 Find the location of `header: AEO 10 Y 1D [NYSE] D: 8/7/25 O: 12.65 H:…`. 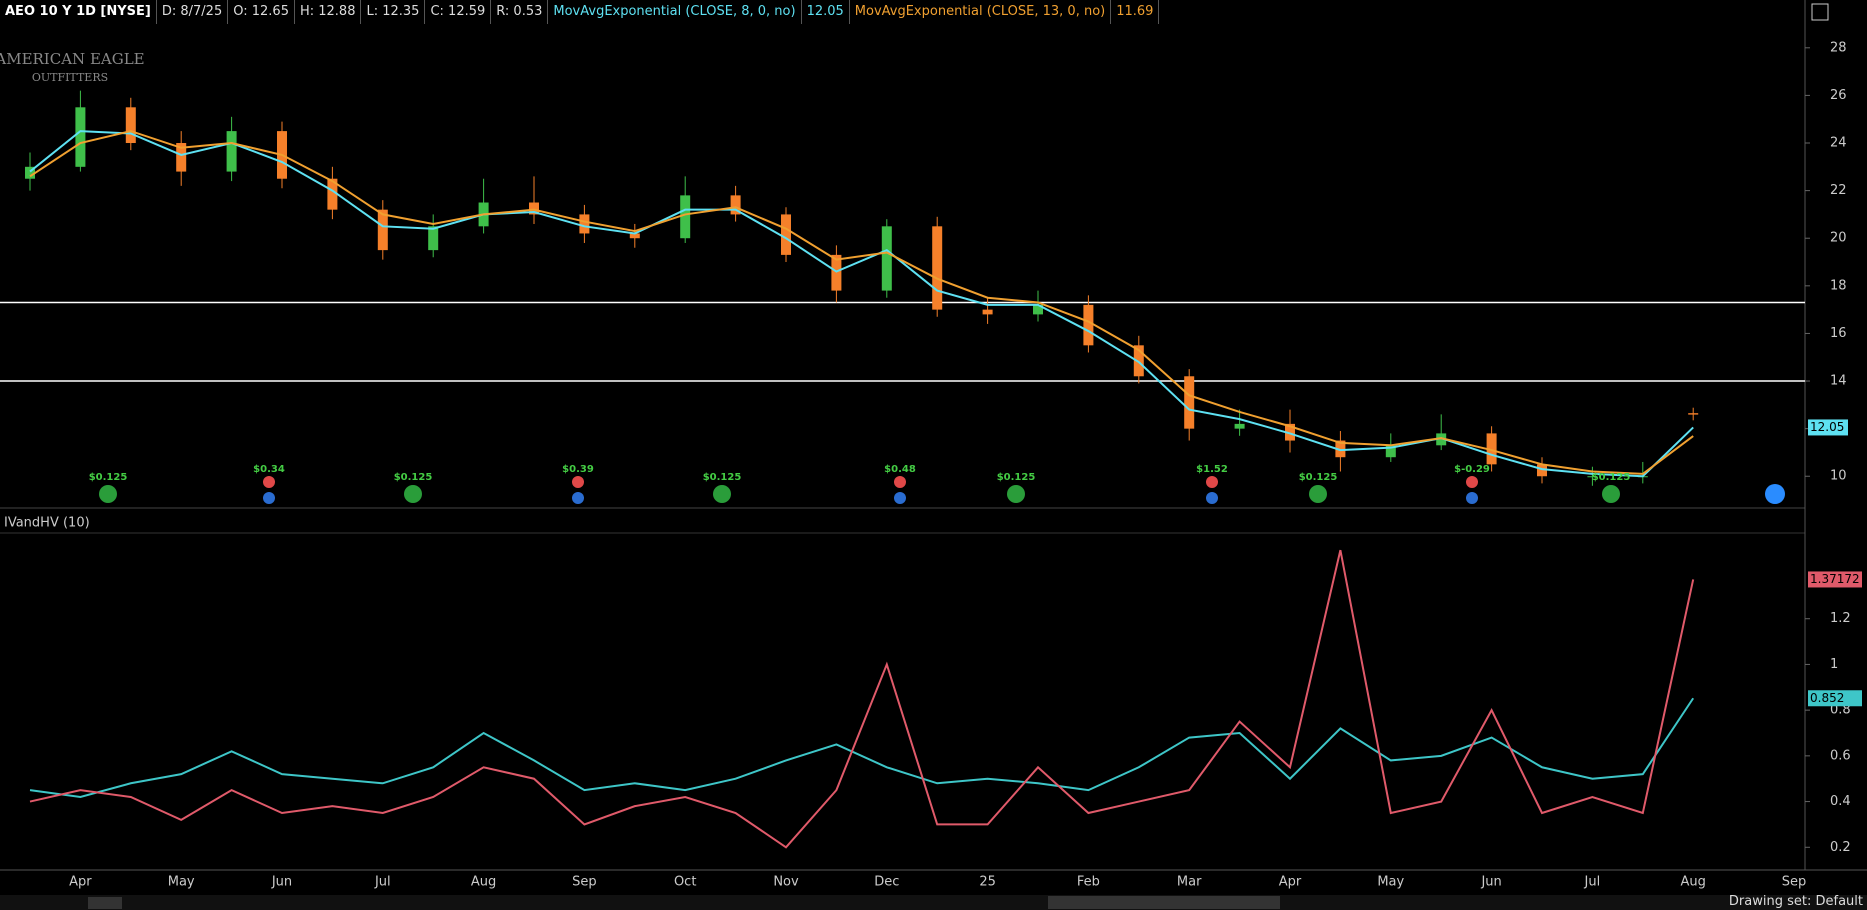

header: AEO 10 Y 1D [NYSE] D: 8/7/25 O: 12.65 H:… is located at coordinates (580, 12).